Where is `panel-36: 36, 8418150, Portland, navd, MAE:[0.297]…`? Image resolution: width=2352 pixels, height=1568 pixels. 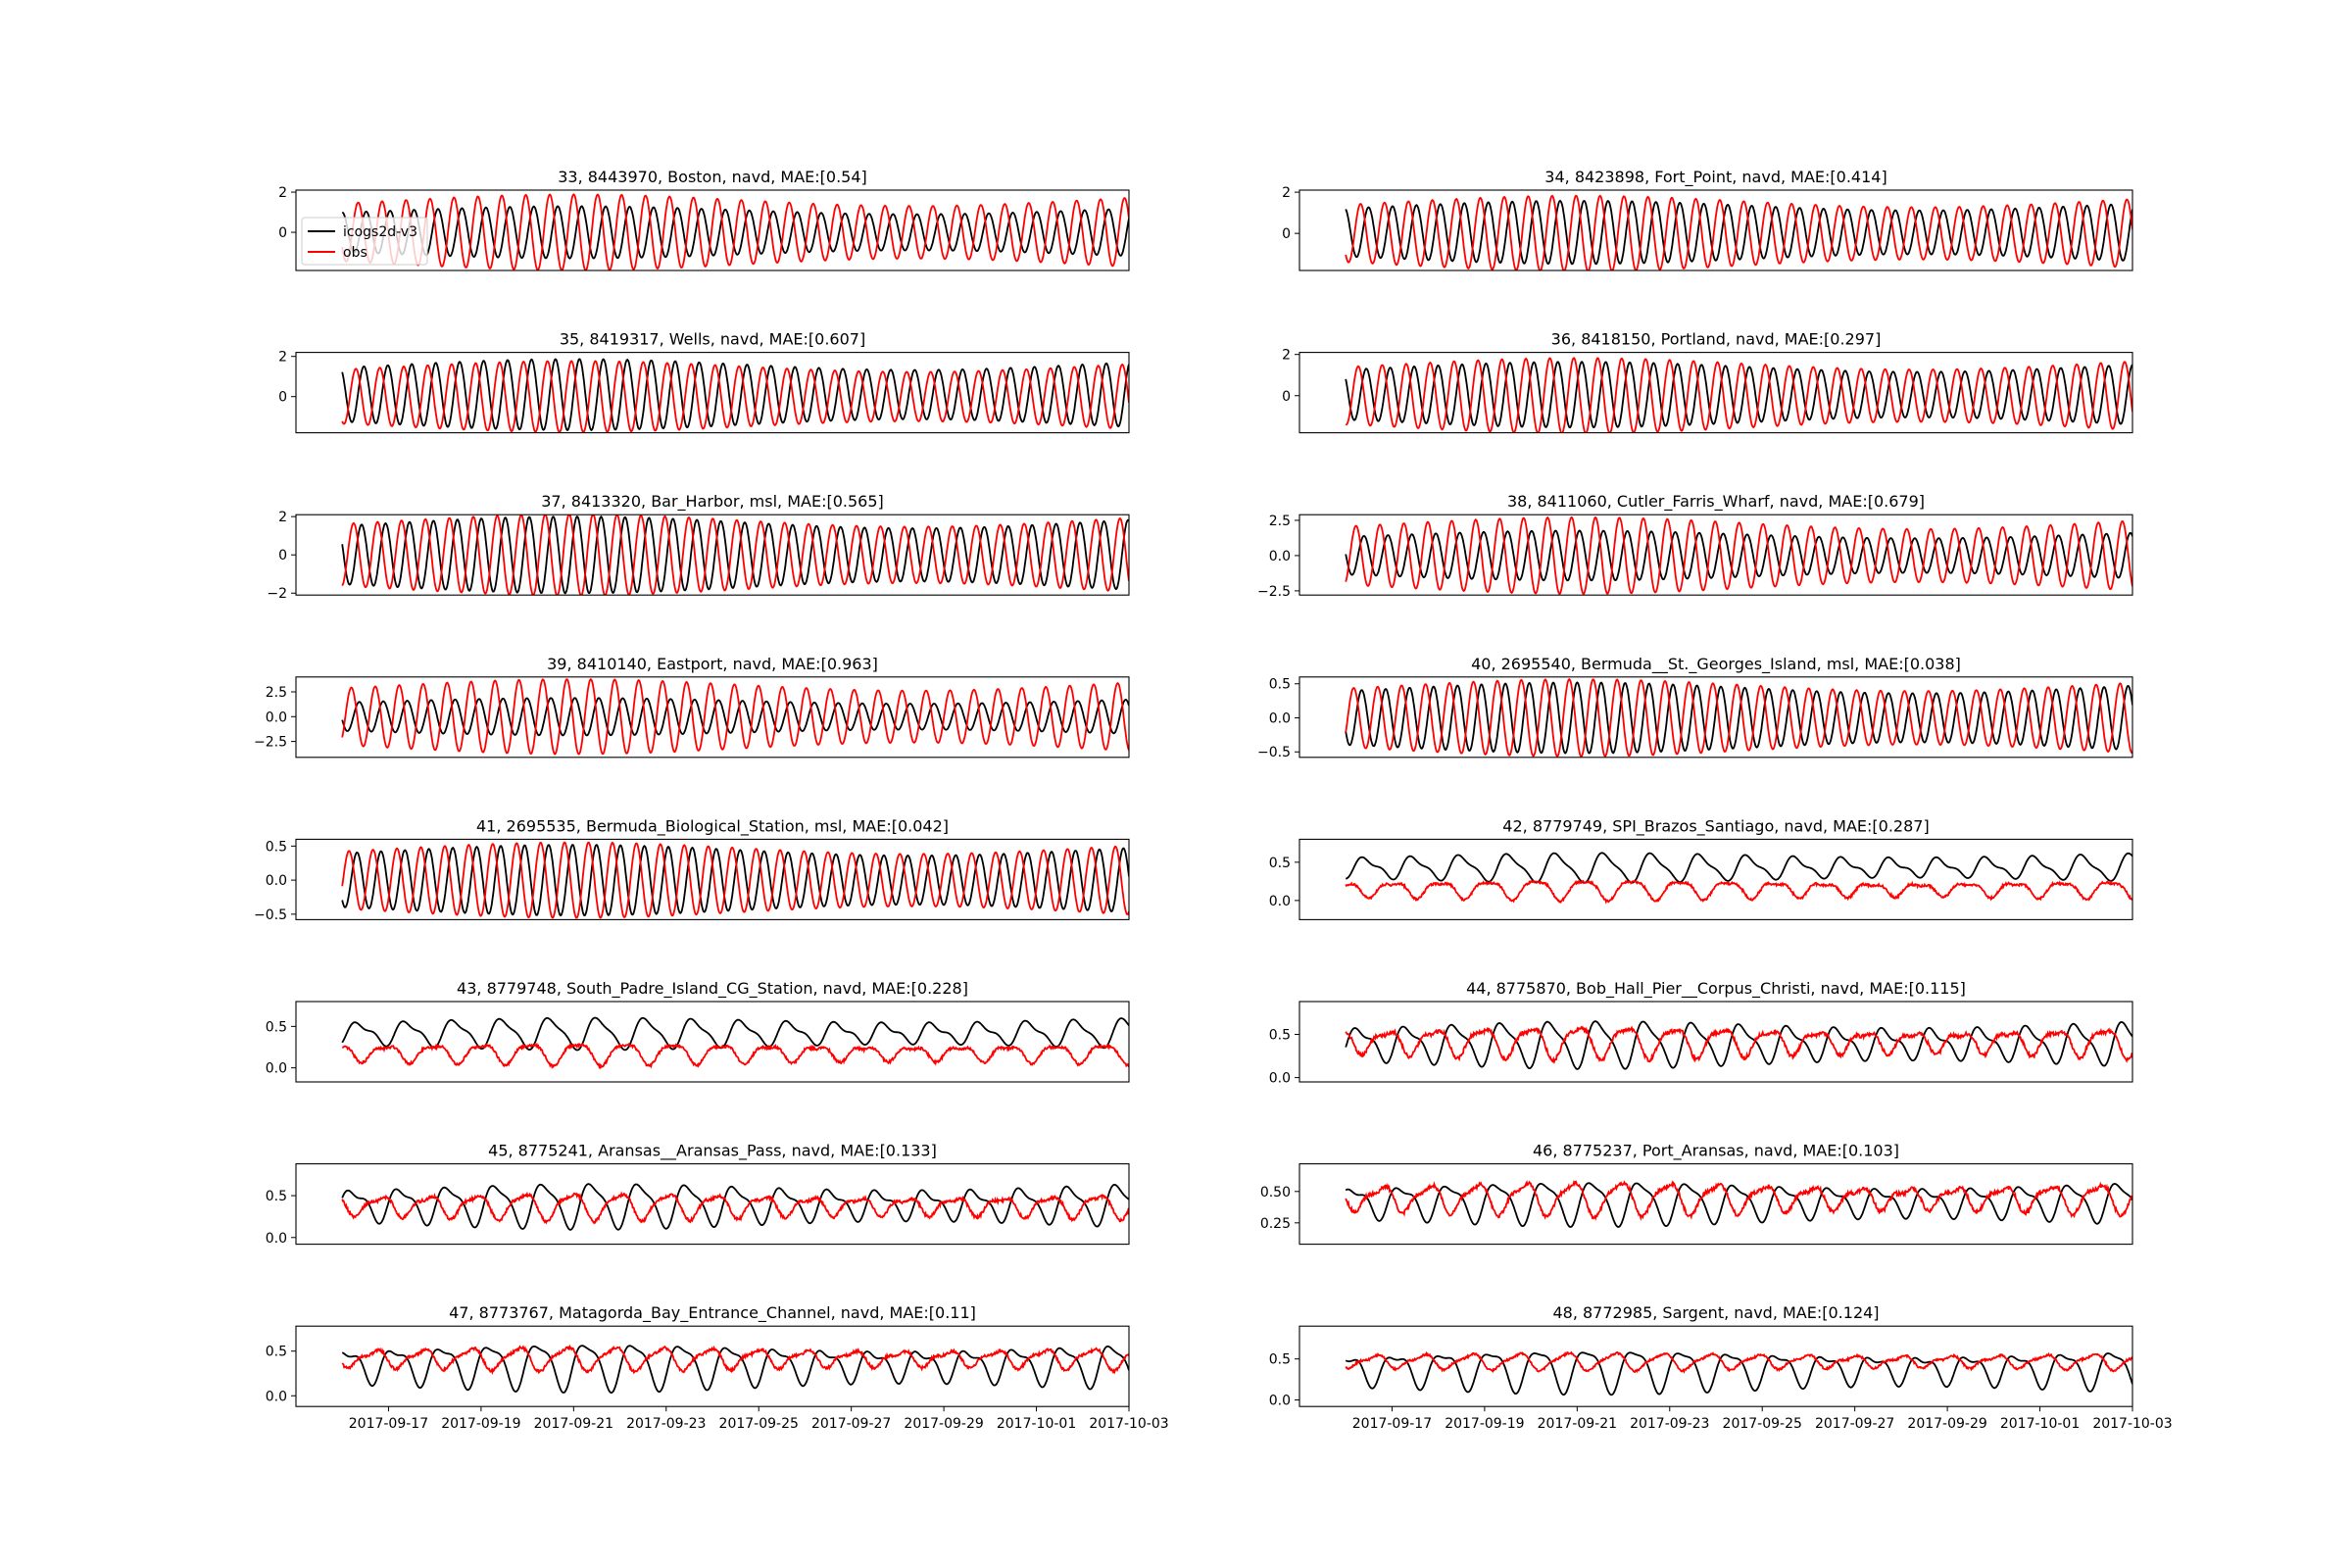
panel-36: 36, 8418150, Portland, navd, MAE:[0.297]… is located at coordinates (1708, 382).